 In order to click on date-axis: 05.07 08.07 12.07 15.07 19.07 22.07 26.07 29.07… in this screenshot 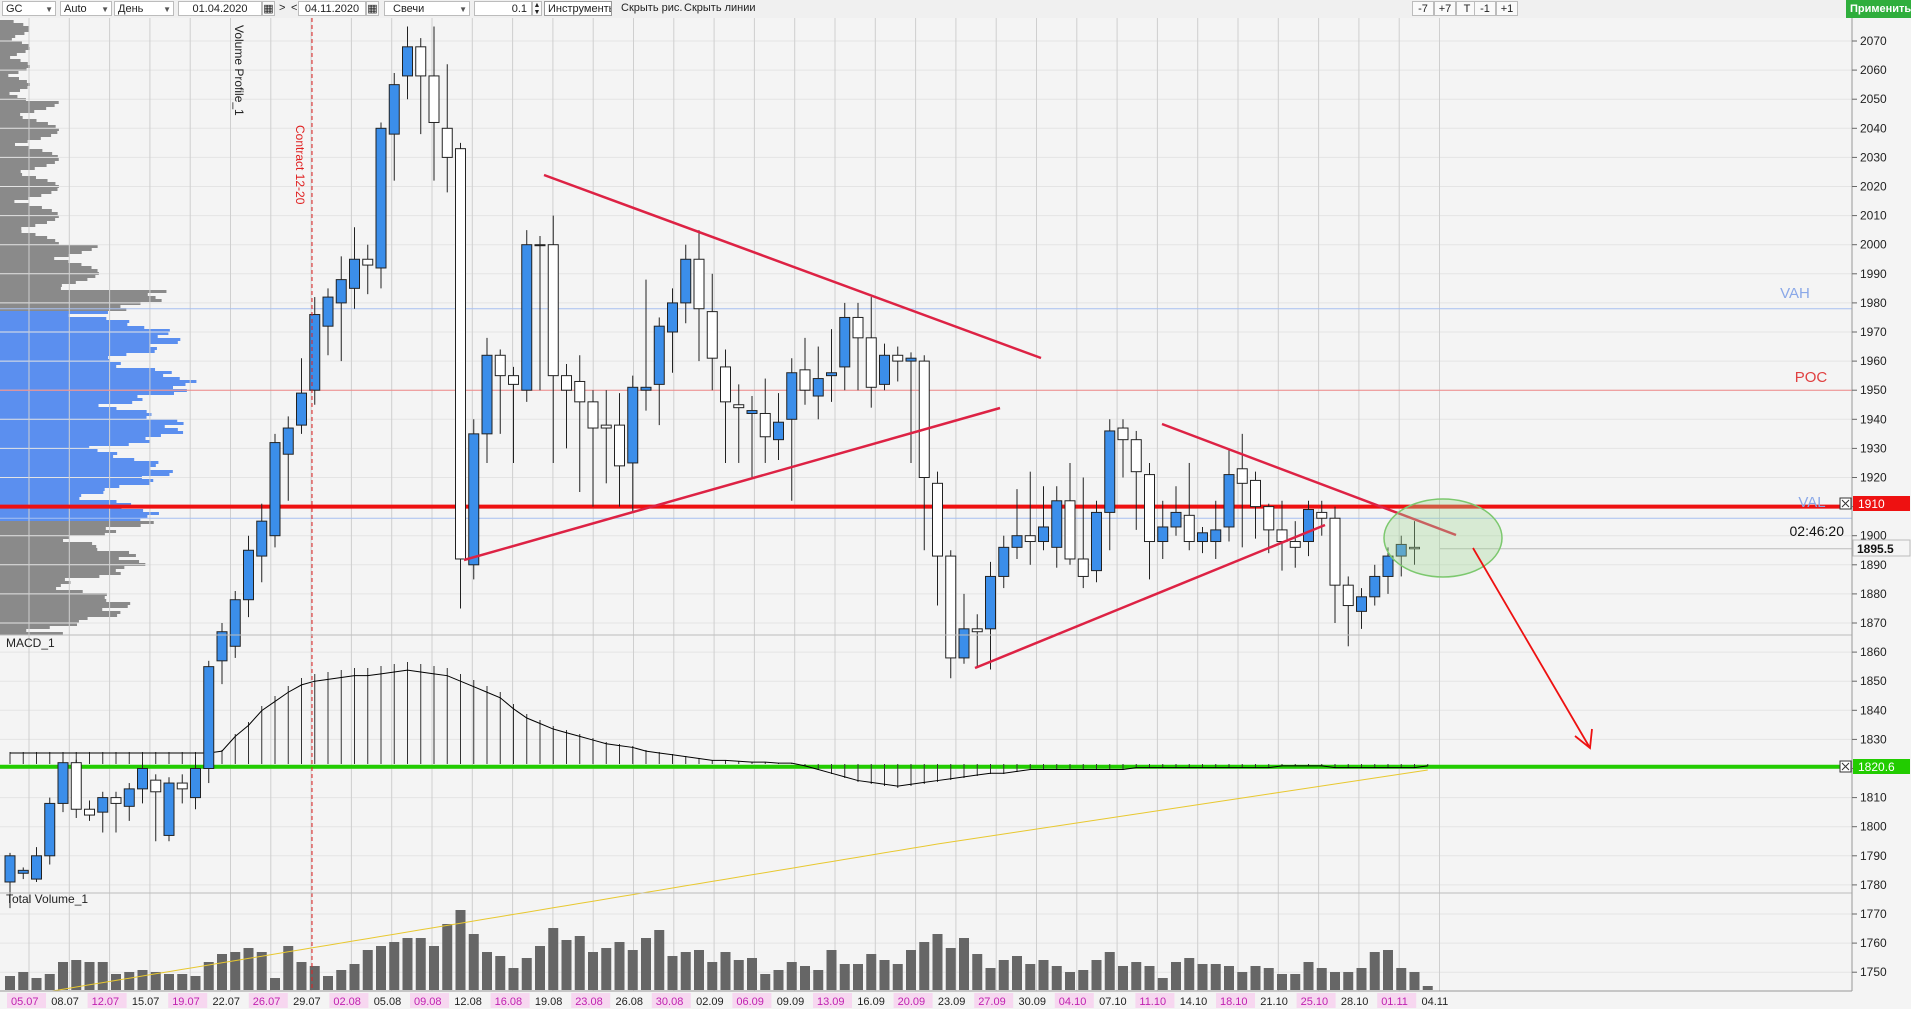, I will do `click(955, 999)`.